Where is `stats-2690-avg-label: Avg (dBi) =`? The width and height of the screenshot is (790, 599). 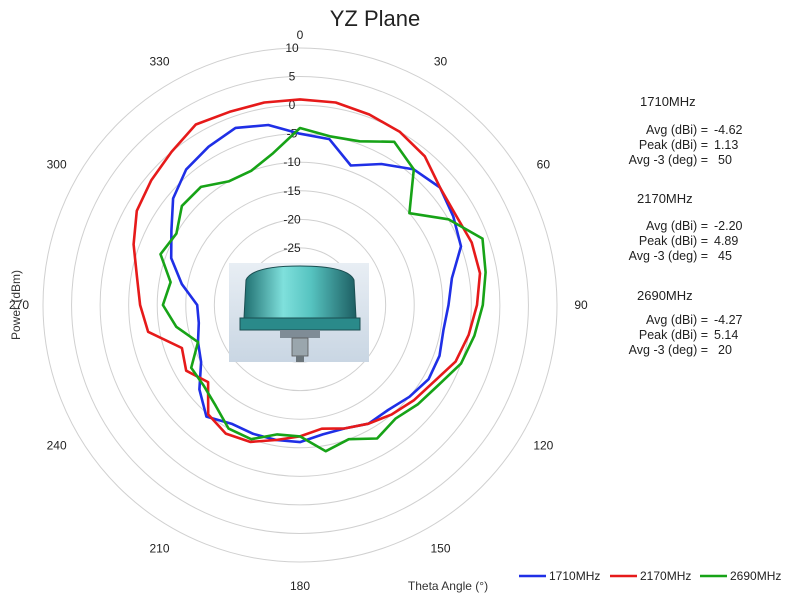 stats-2690-avg-label: Avg (dBi) = is located at coordinates (677, 320).